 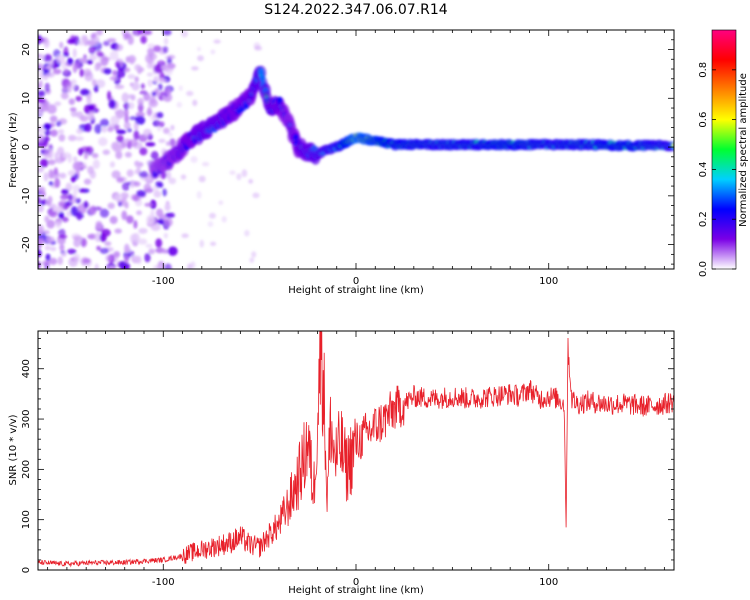 What do you see at coordinates (26, 147) in the screenshot?
I see `spectrogram-ytick-label: 0` at bounding box center [26, 147].